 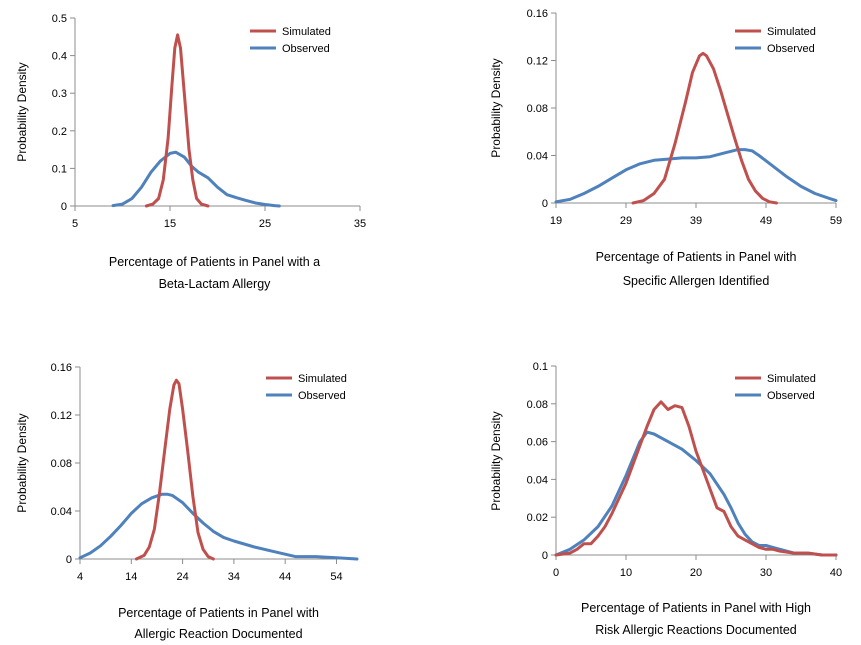 I want to click on x-tick-label: 35, so click(x=360, y=224).